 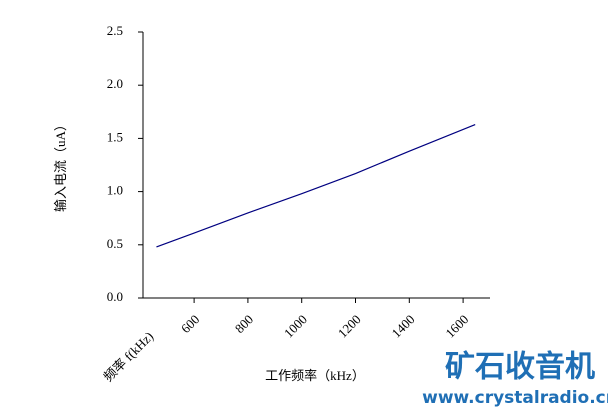 What do you see at coordinates (115, 83) in the screenshot?
I see `y-tick-label: 2.0` at bounding box center [115, 83].